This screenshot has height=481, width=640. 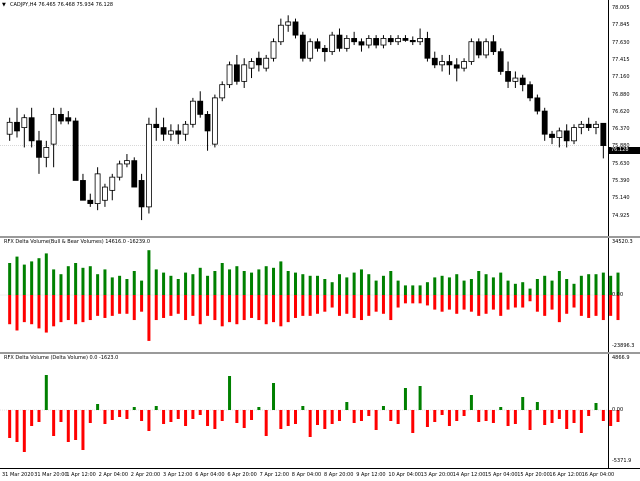 I want to click on price-scale-label: 77.845, so click(x=621, y=25).